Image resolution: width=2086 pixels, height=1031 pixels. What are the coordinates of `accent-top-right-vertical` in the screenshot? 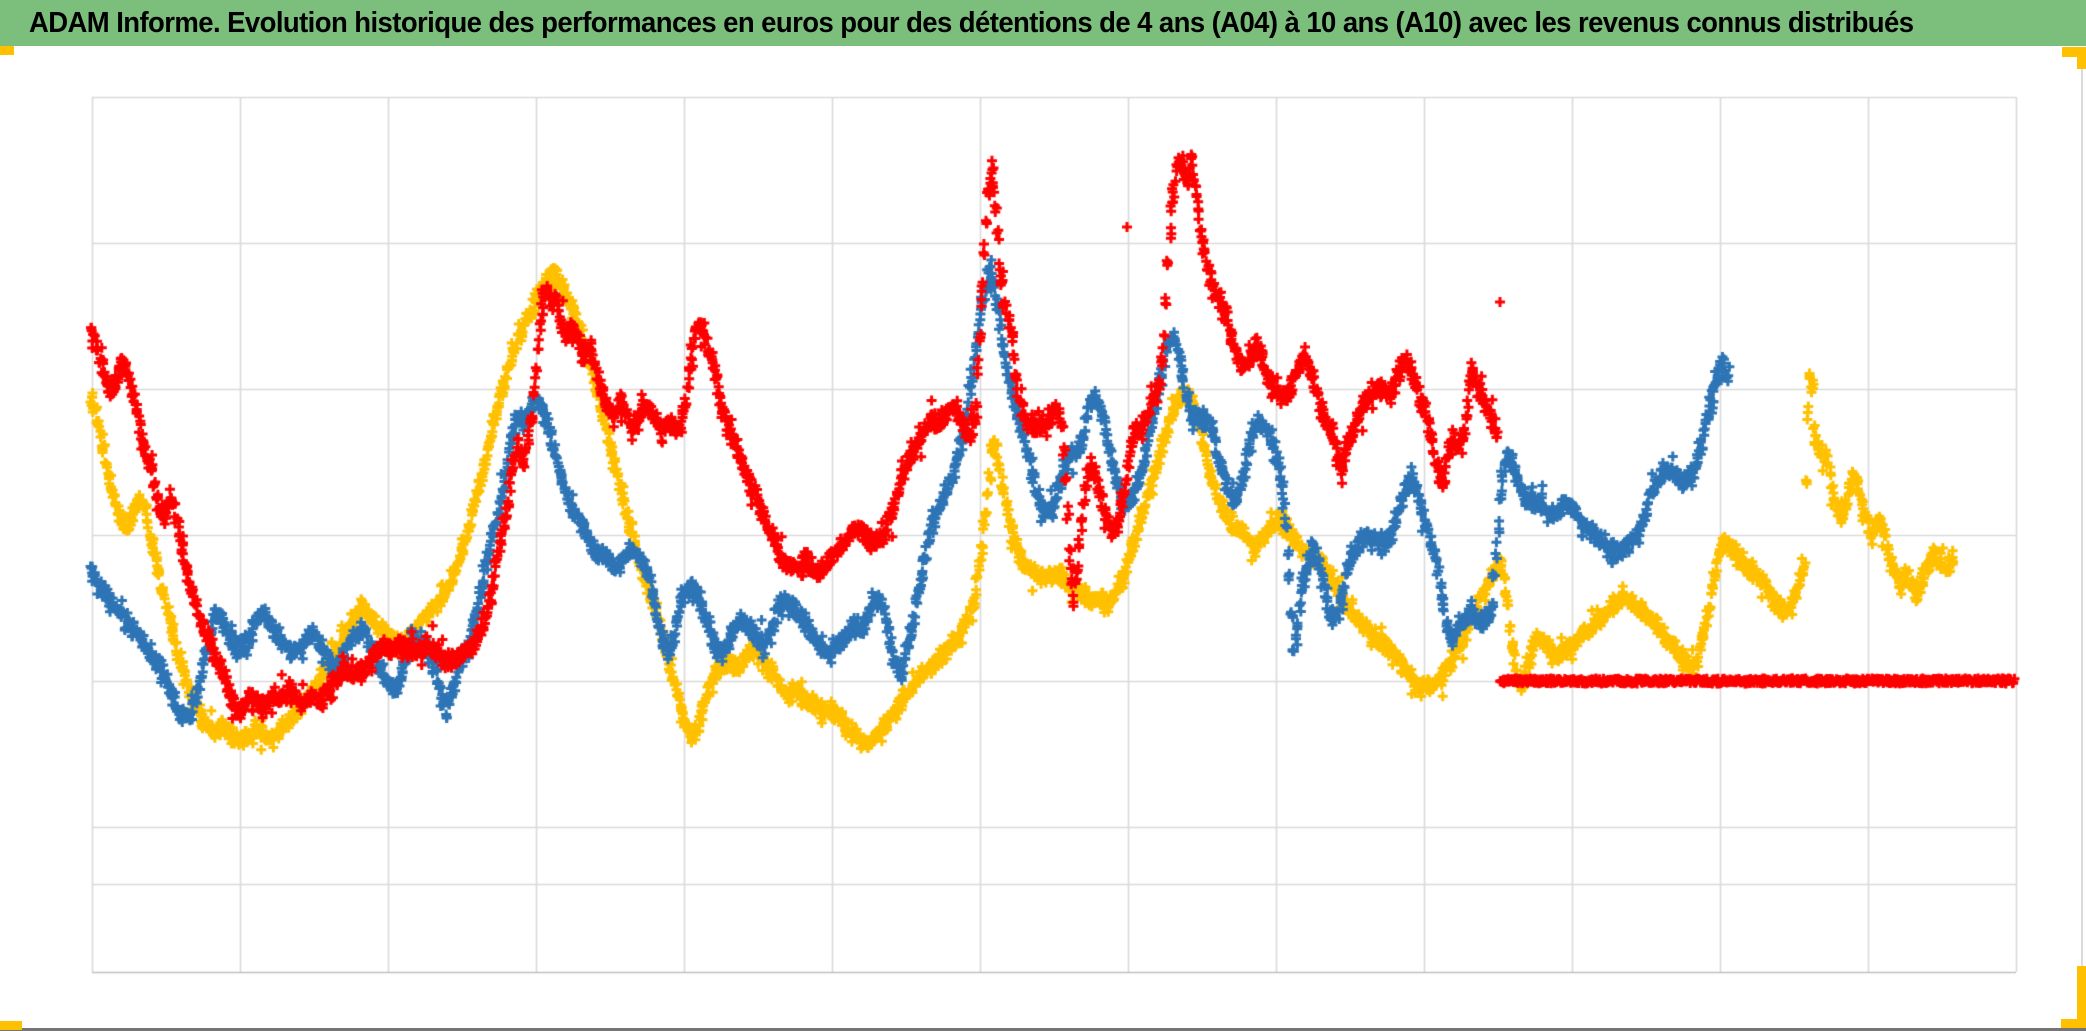 It's located at (2081, 58).